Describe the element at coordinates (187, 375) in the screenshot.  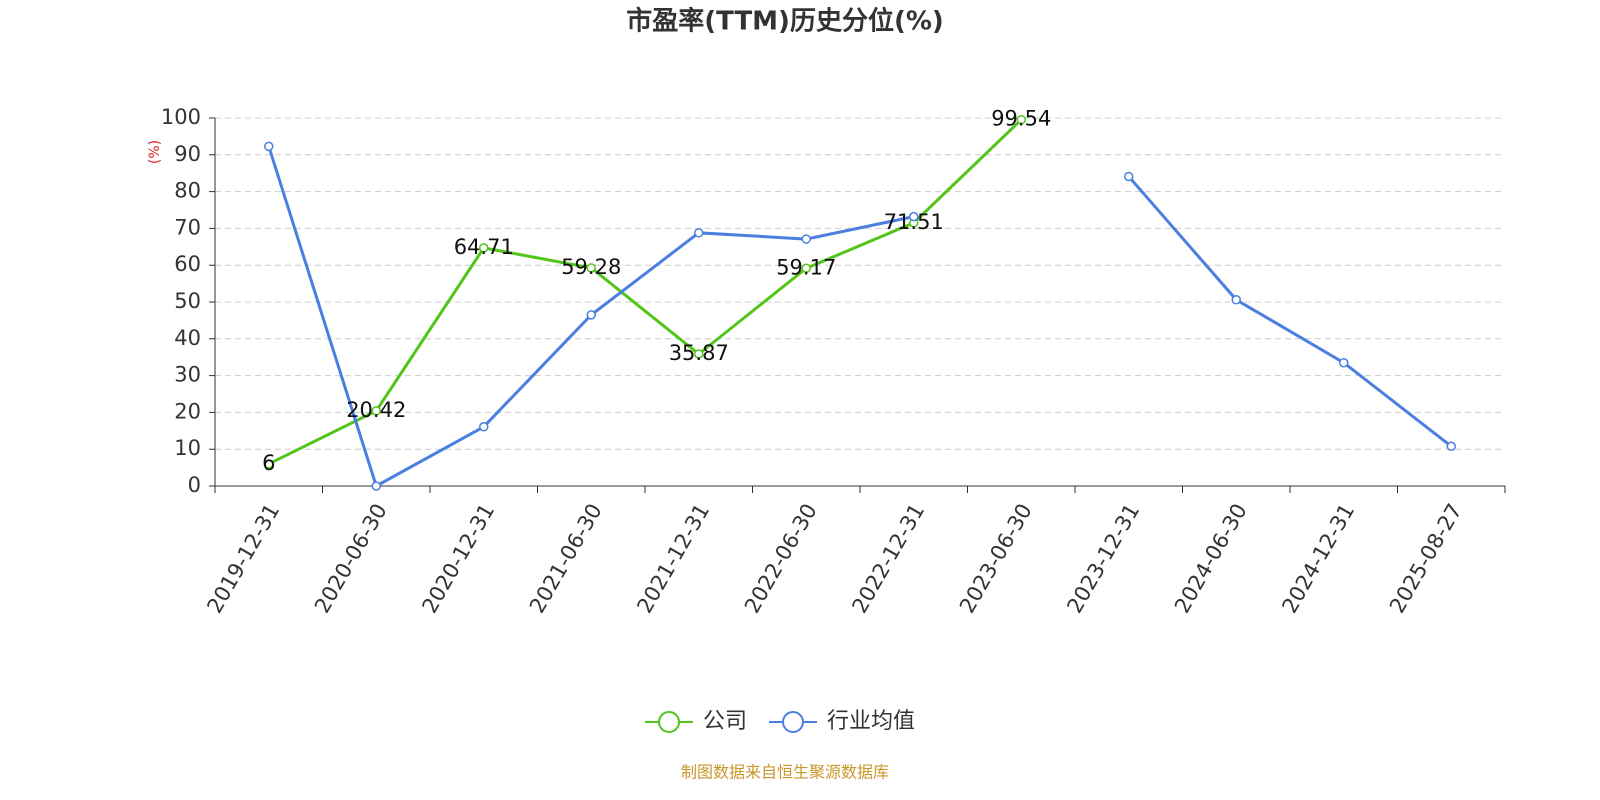
I see `y-tick-label: 30` at that location.